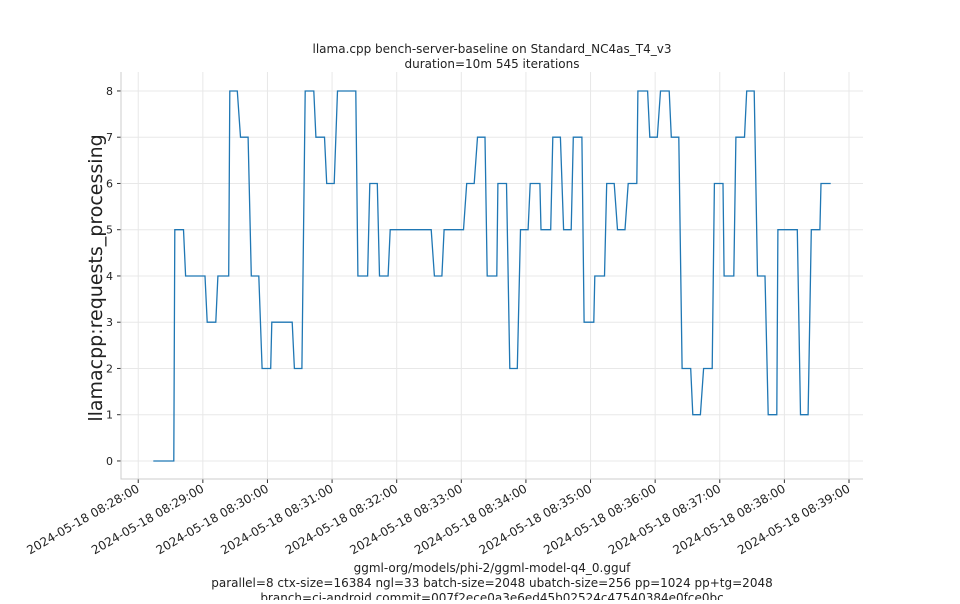 Image resolution: width=960 pixels, height=604 pixels. I want to click on x-tick-label: 2024-05-18 08:38:00, so click(729, 519).